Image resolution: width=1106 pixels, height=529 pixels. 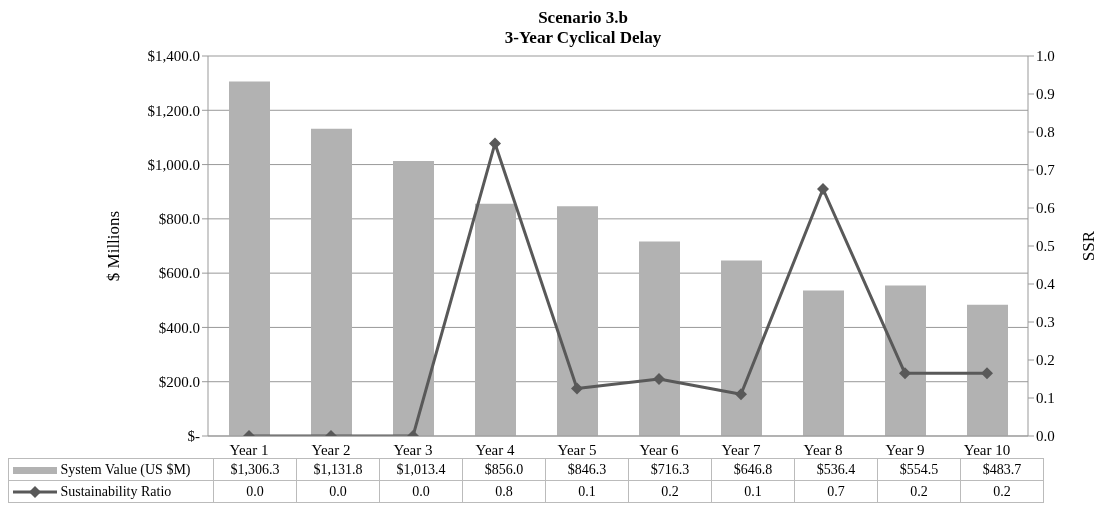 What do you see at coordinates (659, 449) in the screenshot?
I see `x-tick-label: Year 6` at bounding box center [659, 449].